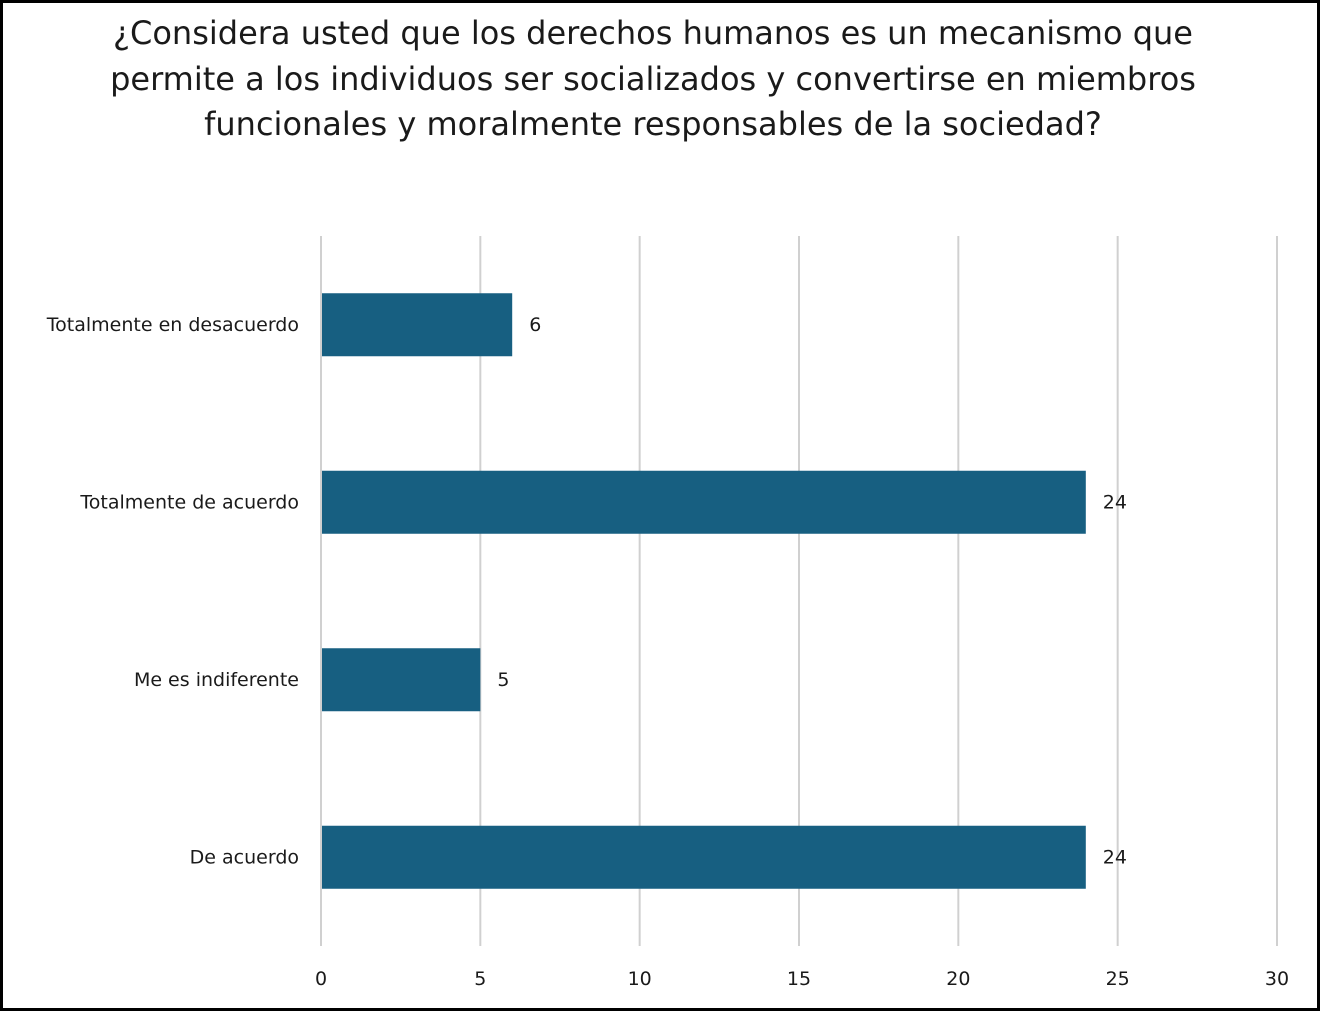 The height and width of the screenshot is (1011, 1320). Describe the element at coordinates (1115, 857) in the screenshot. I see `data-label-3: 24` at that location.